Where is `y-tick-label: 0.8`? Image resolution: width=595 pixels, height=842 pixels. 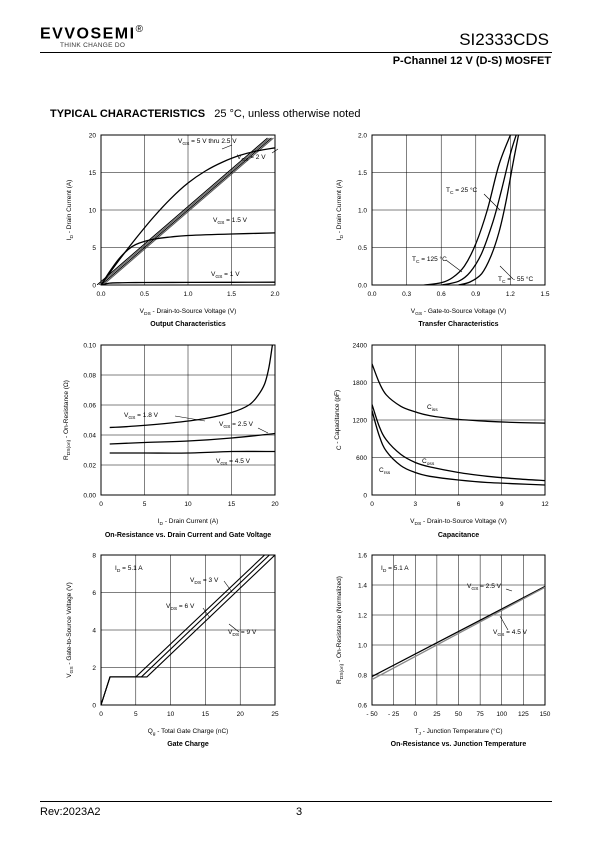 y-tick-label: 0.8 is located at coordinates (362, 676).